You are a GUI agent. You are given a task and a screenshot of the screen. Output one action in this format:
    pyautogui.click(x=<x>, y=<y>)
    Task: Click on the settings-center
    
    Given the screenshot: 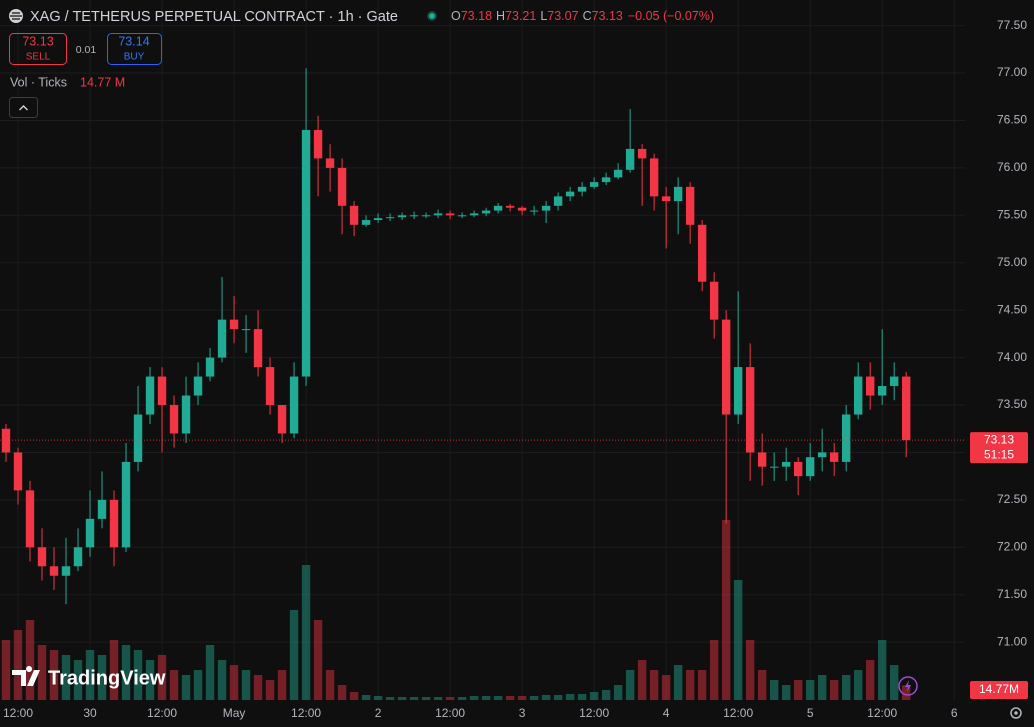 What is the action you would take?
    pyautogui.click(x=1016, y=713)
    